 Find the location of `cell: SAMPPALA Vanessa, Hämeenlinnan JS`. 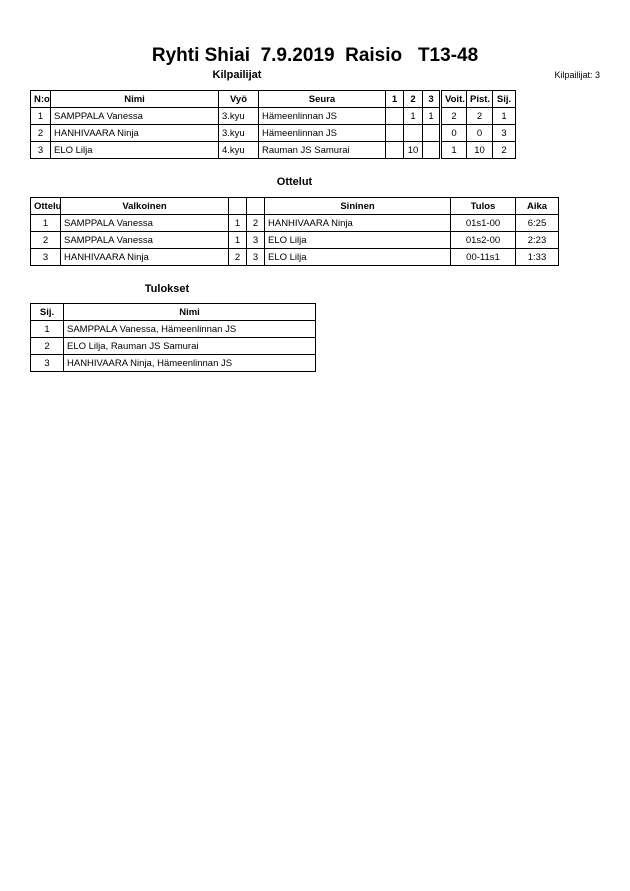

cell: SAMPPALA Vanessa, Hämeenlinnan JS is located at coordinates (189, 329).